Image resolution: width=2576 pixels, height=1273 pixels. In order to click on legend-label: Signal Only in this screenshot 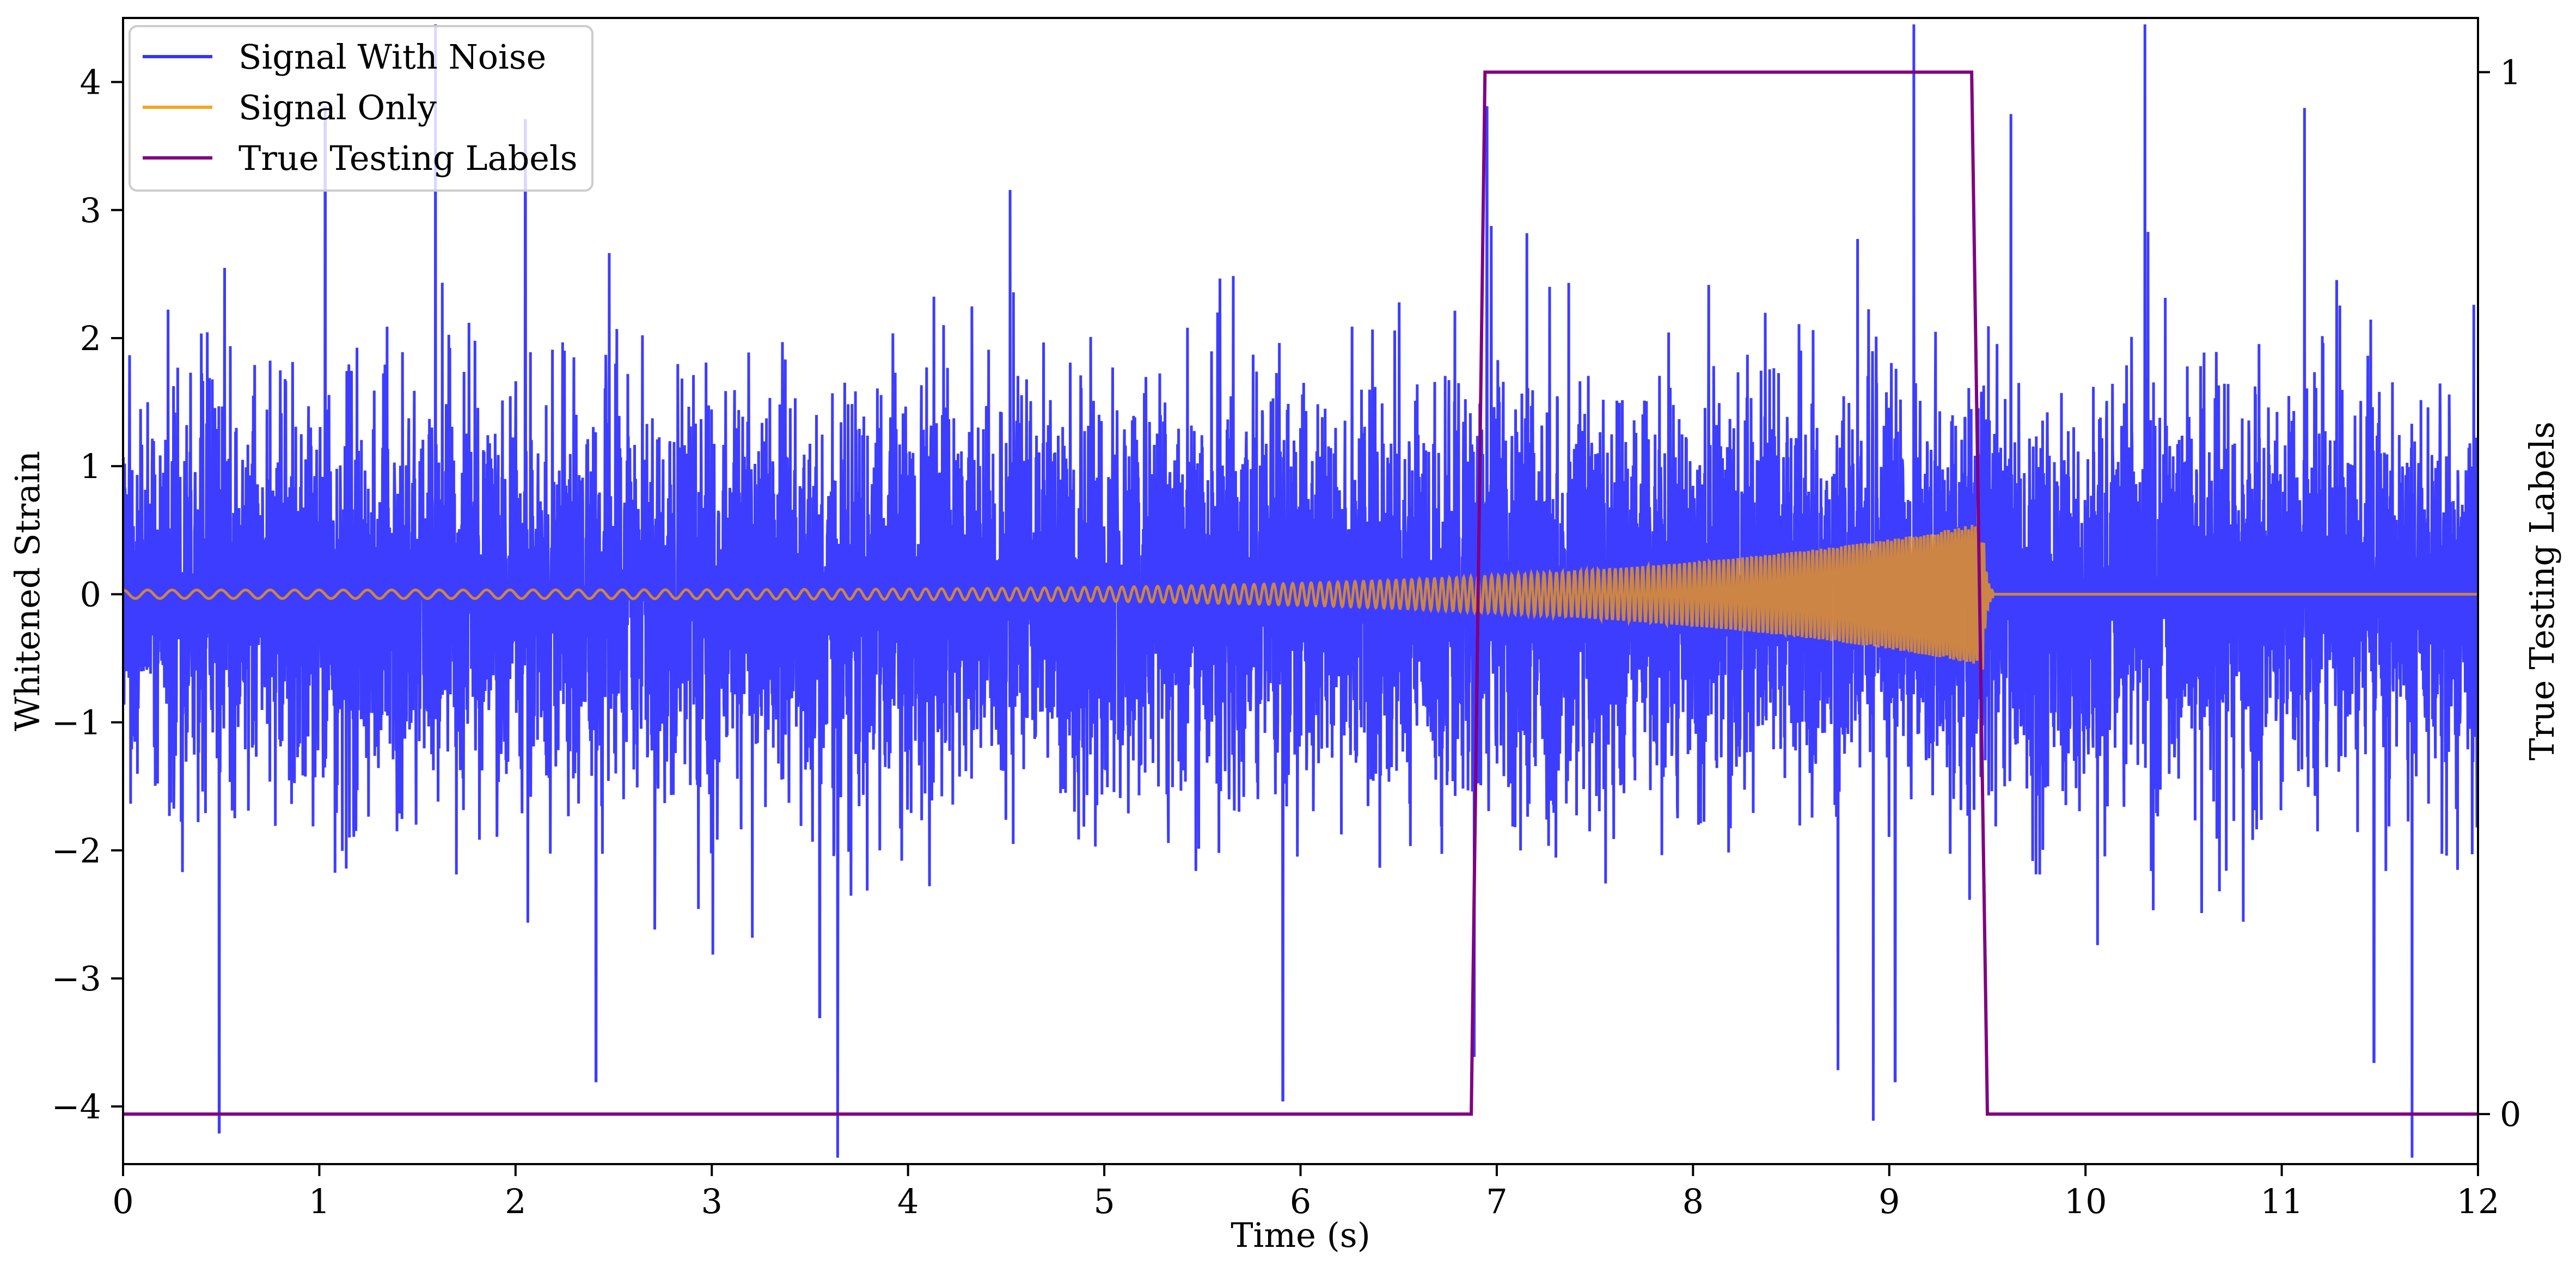, I will do `click(337, 108)`.